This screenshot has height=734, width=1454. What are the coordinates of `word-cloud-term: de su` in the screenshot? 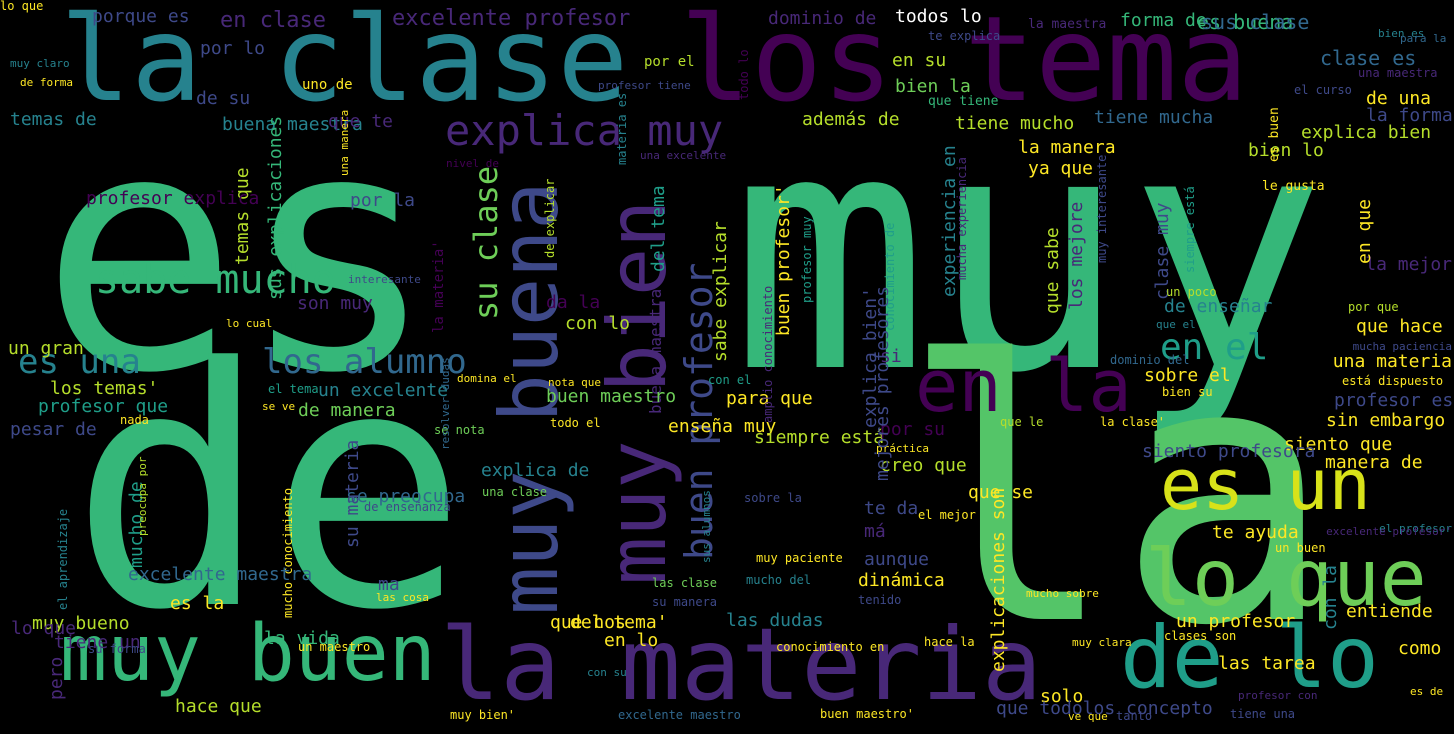 It's located at (223, 98).